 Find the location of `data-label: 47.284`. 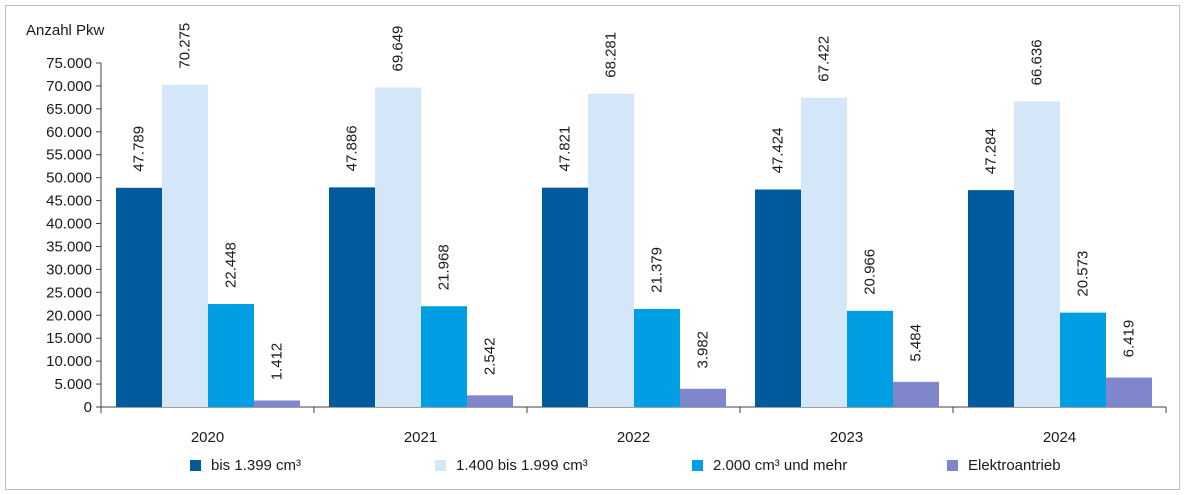

data-label: 47.284 is located at coordinates (991, 151).